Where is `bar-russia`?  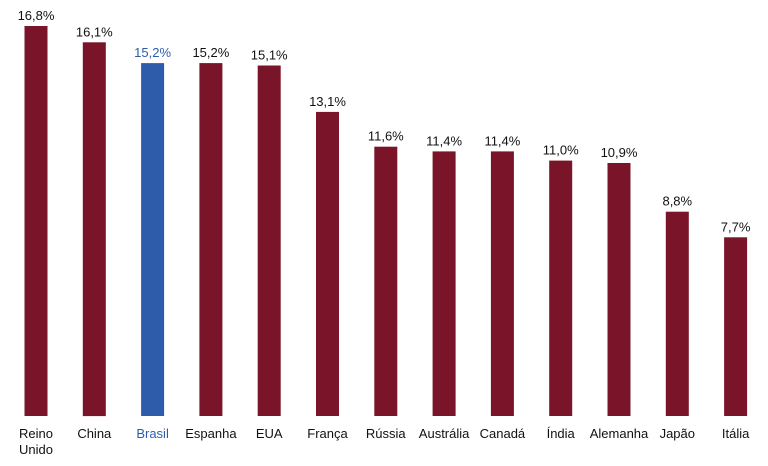 bar-russia is located at coordinates (386, 281).